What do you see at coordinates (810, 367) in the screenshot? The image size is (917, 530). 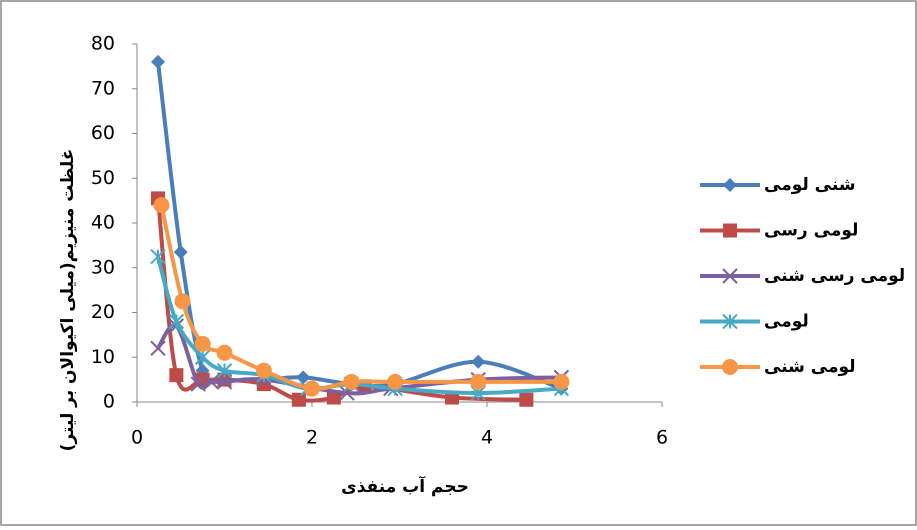 I see `legend-label: لومی شنی` at bounding box center [810, 367].